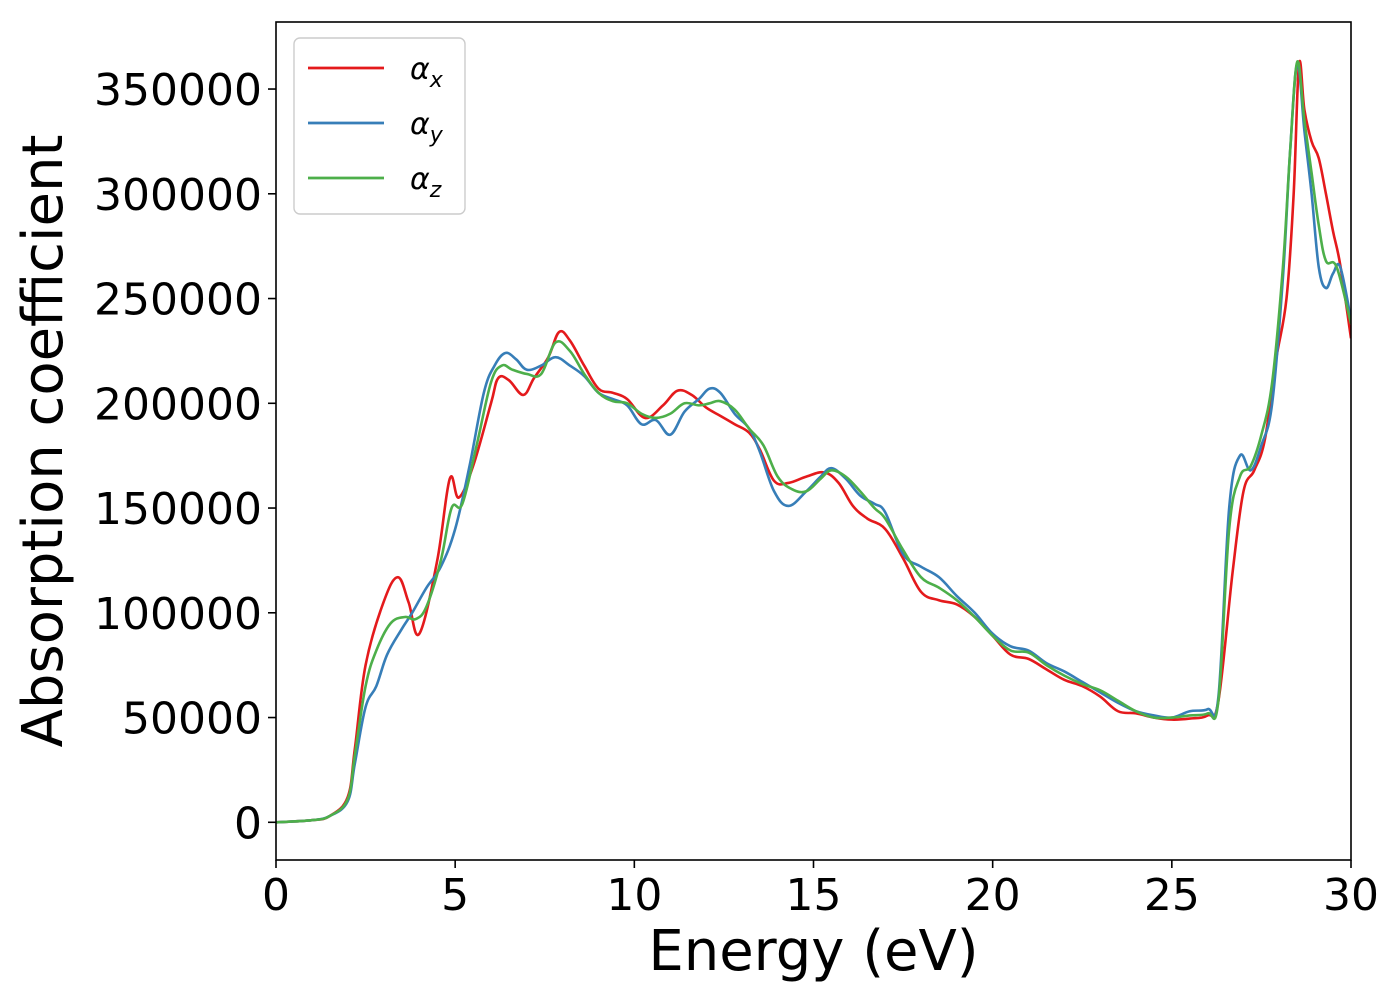 The image size is (1400, 1000). I want to click on legend-label-y: αy, so click(427, 127).